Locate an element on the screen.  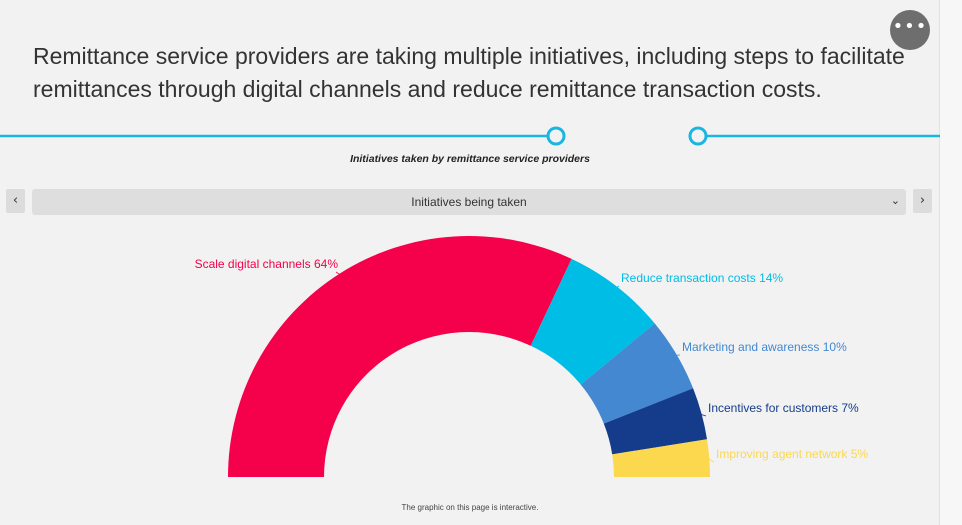
slice-improving-agent-network is located at coordinates (661, 458).